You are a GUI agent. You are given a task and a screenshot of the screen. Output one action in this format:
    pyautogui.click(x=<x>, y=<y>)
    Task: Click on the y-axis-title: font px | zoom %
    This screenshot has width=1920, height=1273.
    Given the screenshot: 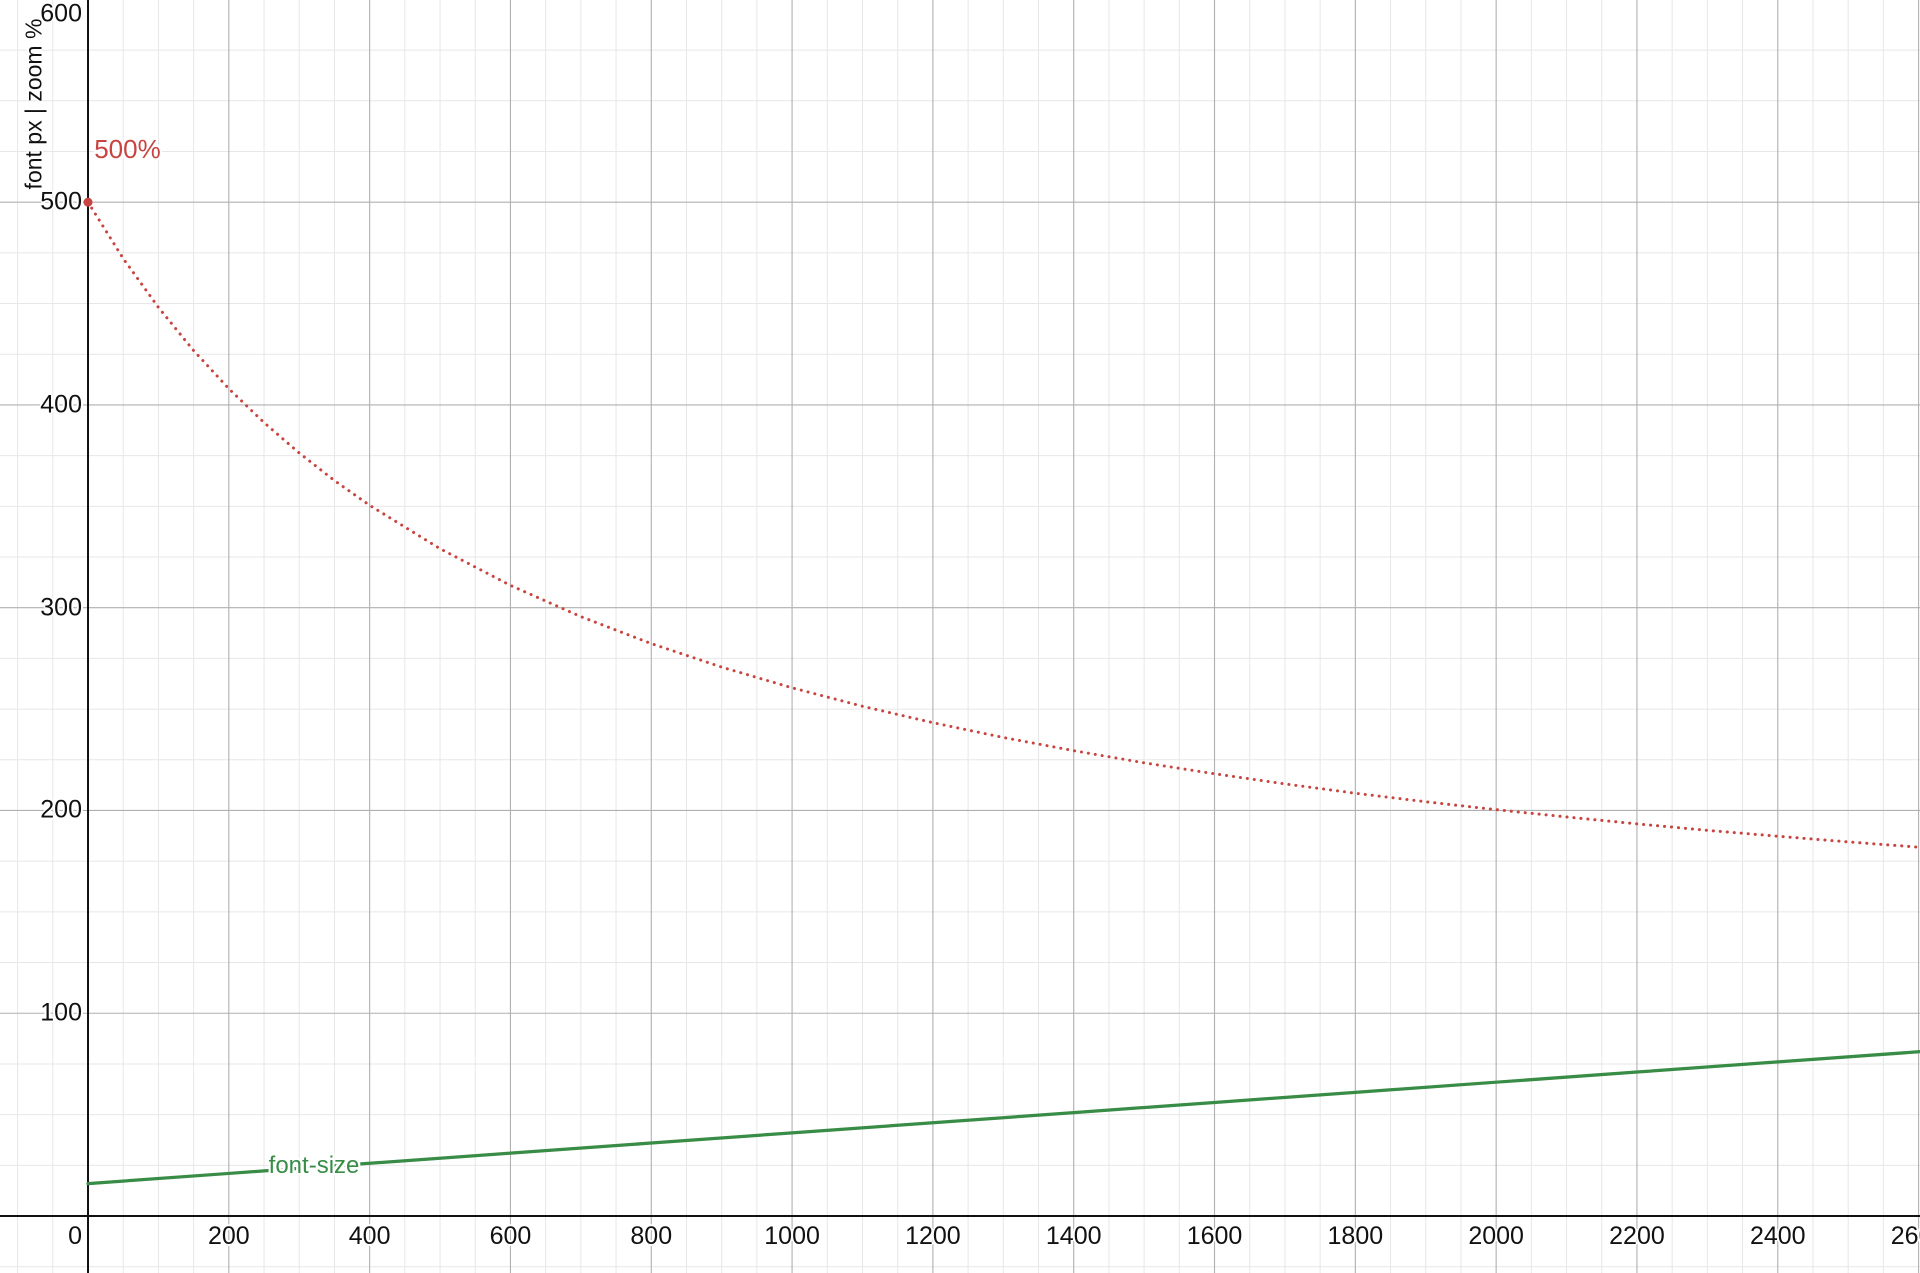 What is the action you would take?
    pyautogui.click(x=33, y=104)
    